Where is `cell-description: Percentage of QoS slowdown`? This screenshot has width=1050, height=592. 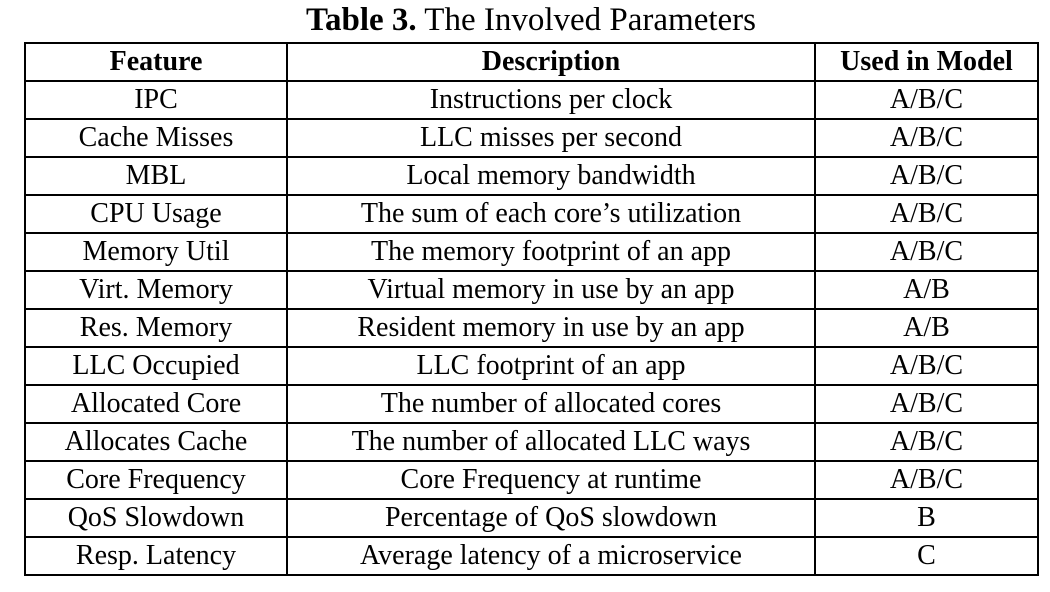
cell-description: Percentage of QoS slowdown is located at coordinates (551, 518).